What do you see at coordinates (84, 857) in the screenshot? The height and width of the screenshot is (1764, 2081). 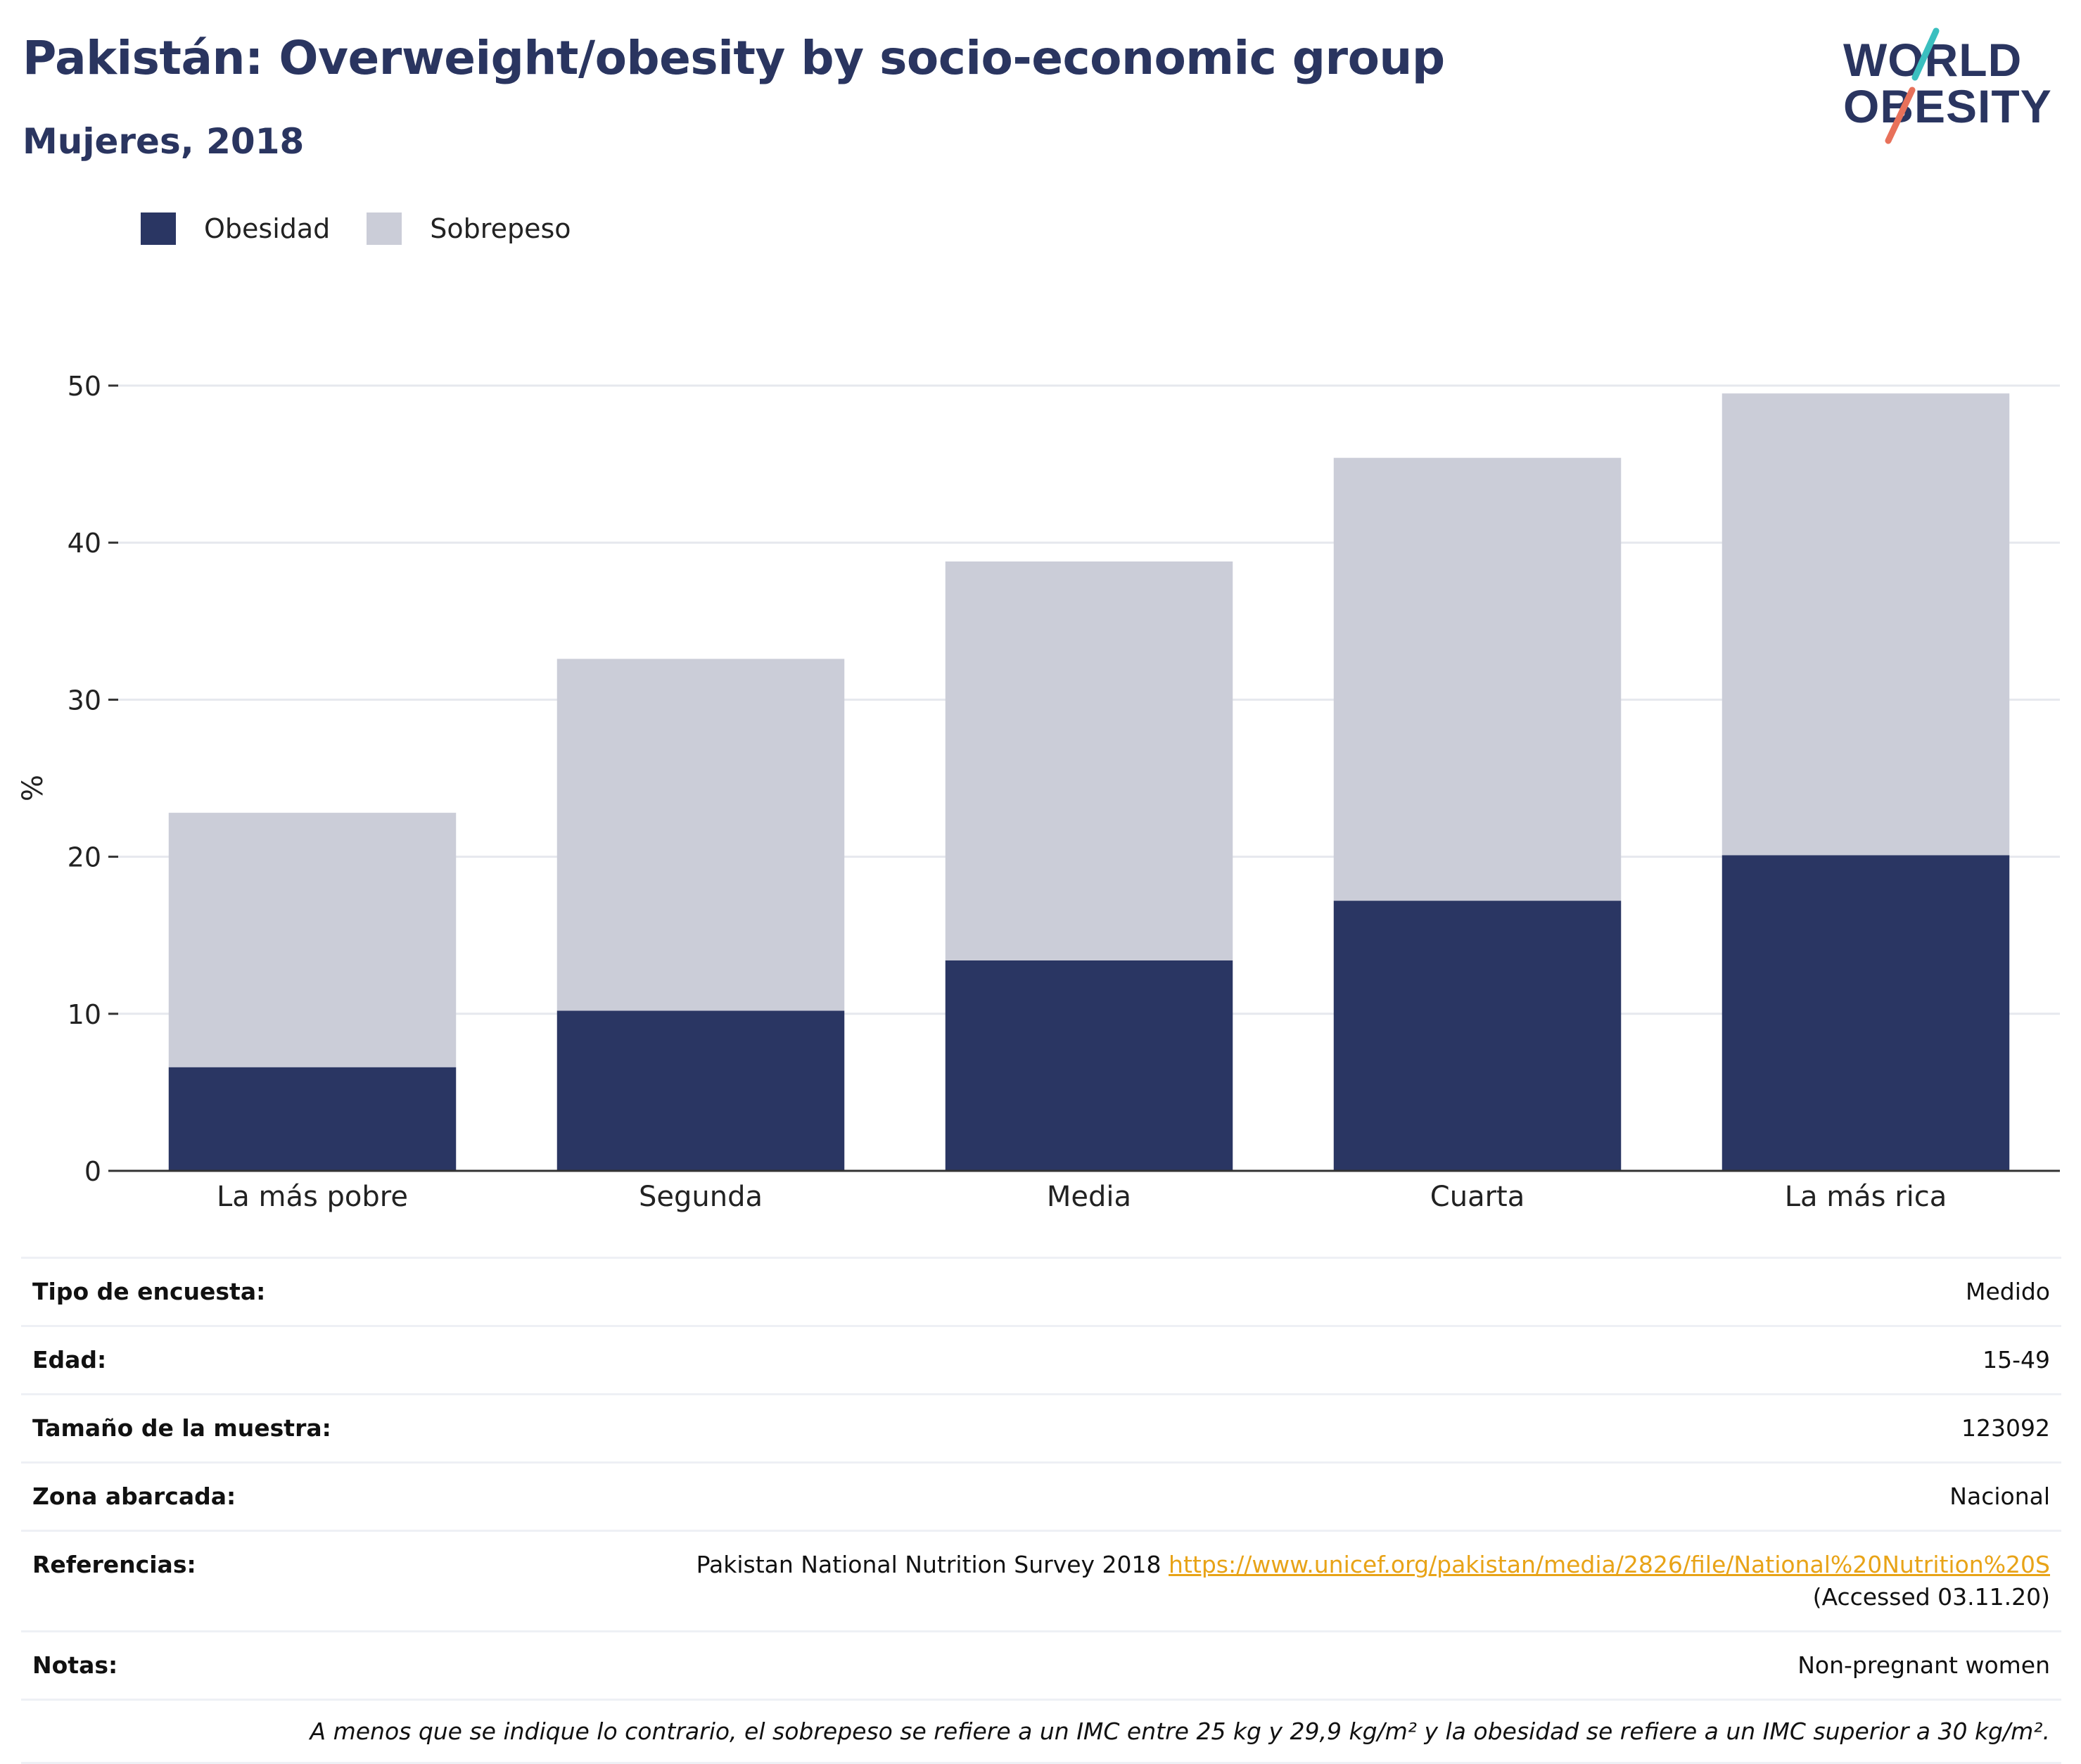 I see `y-tick-label: 20` at bounding box center [84, 857].